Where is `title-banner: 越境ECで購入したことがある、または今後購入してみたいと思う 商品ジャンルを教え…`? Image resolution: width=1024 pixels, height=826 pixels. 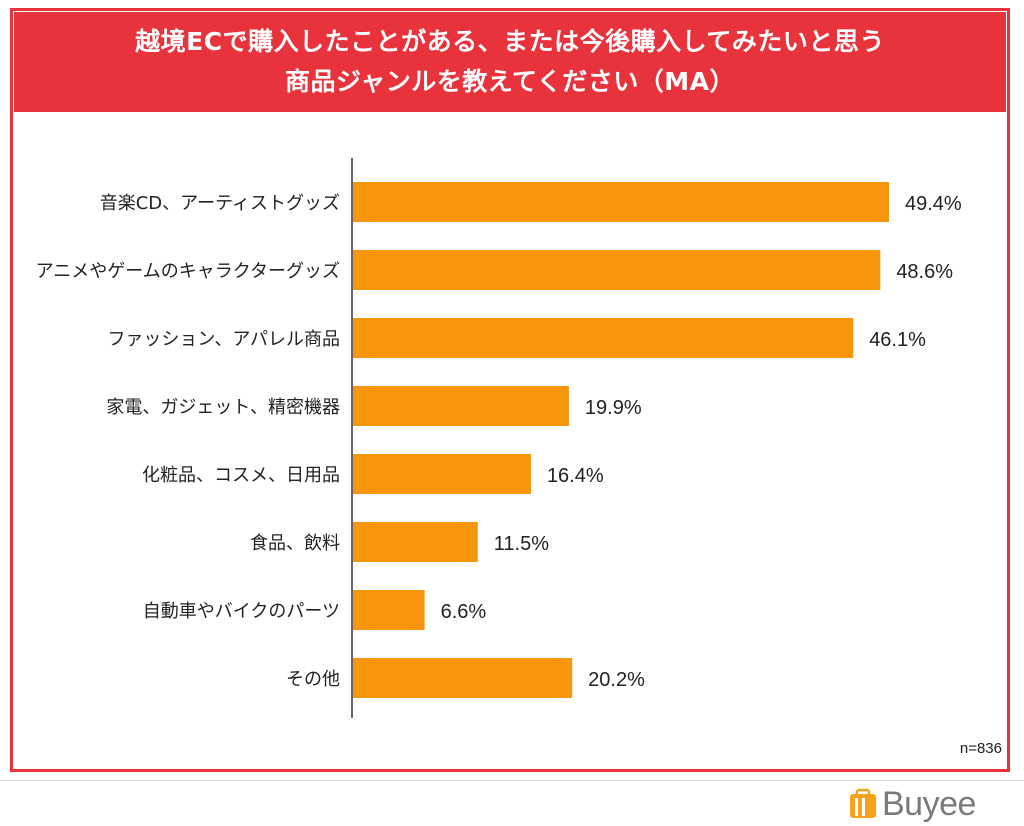 title-banner: 越境ECで購入したことがある、または今後購入してみたいと思う 商品ジャンルを教え… is located at coordinates (510, 62).